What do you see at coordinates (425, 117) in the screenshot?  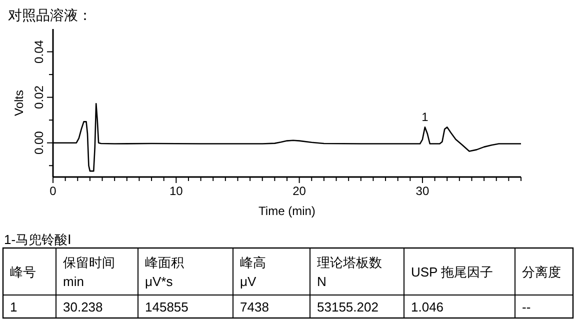 I see `annotation: 1` at bounding box center [425, 117].